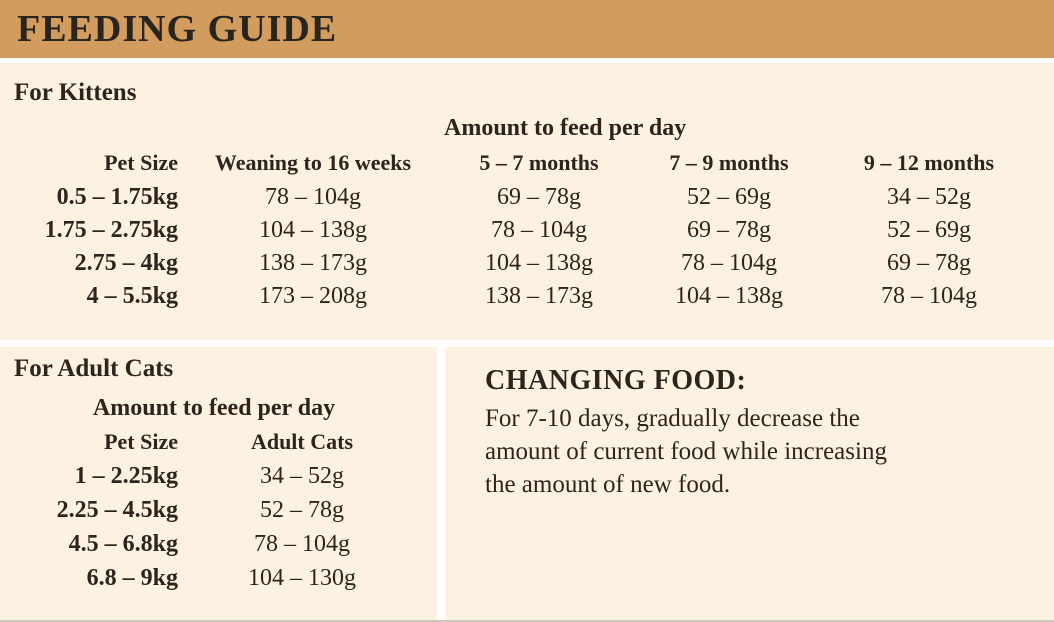 This screenshot has height=622, width=1054. I want to click on kittens-col-weaning: Weaning to 16 weeks, so click(313, 162).